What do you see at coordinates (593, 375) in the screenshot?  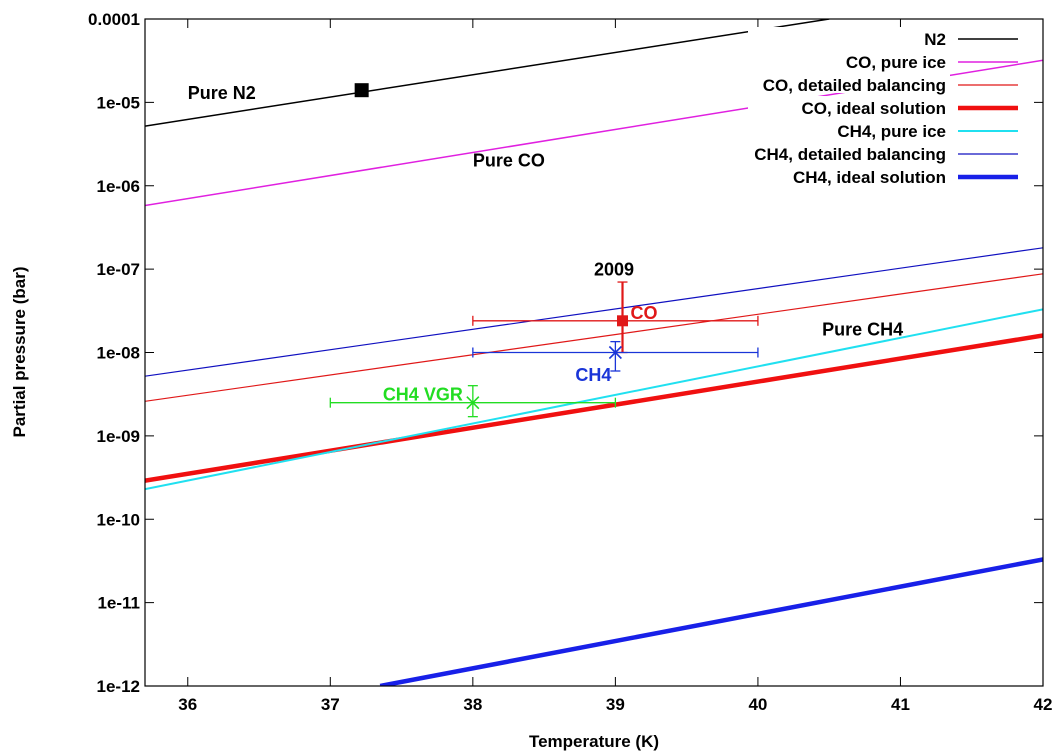 I see `measurement-label: CH4` at bounding box center [593, 375].